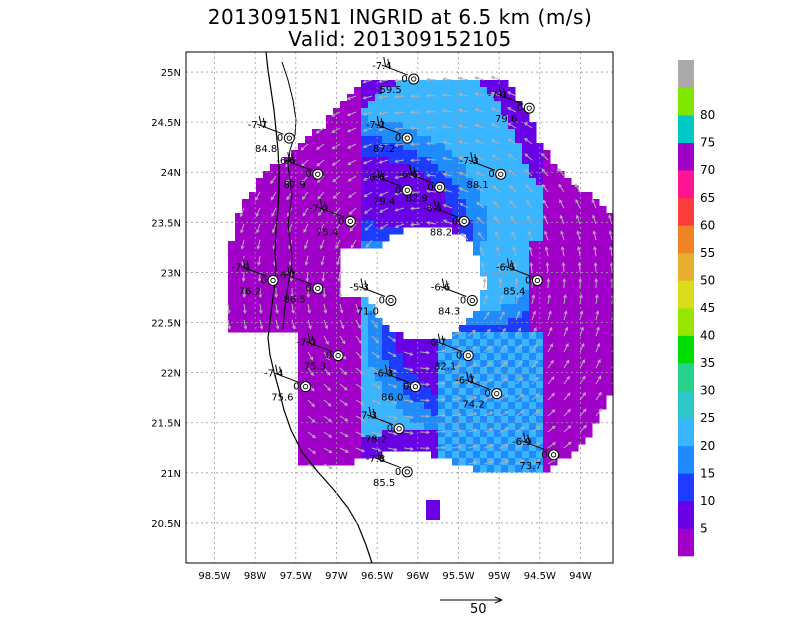  What do you see at coordinates (258, 125) in the screenshot?
I see `station-top-value: -7.7` at bounding box center [258, 125].